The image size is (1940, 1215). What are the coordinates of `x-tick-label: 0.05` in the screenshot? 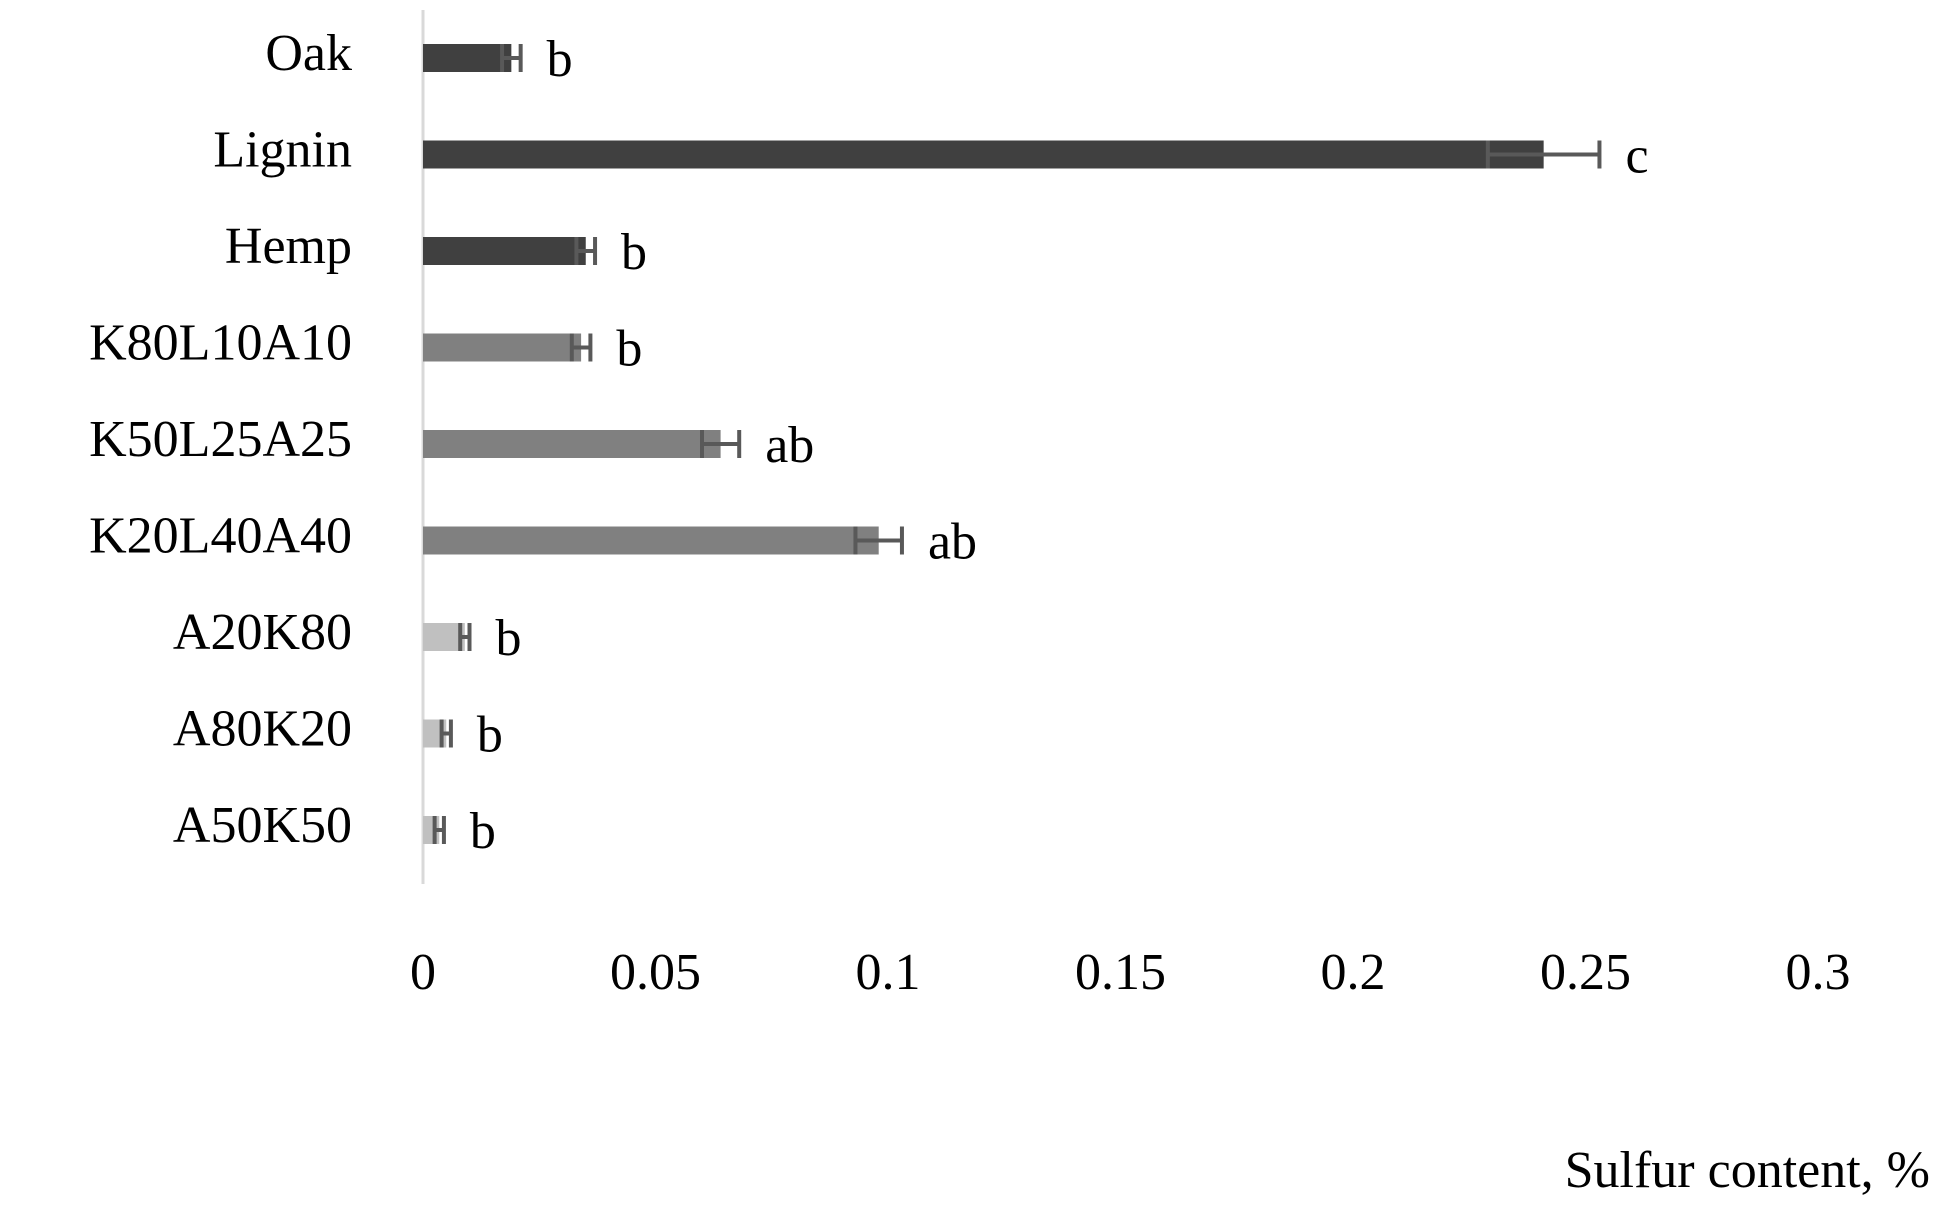 It's located at (655, 972).